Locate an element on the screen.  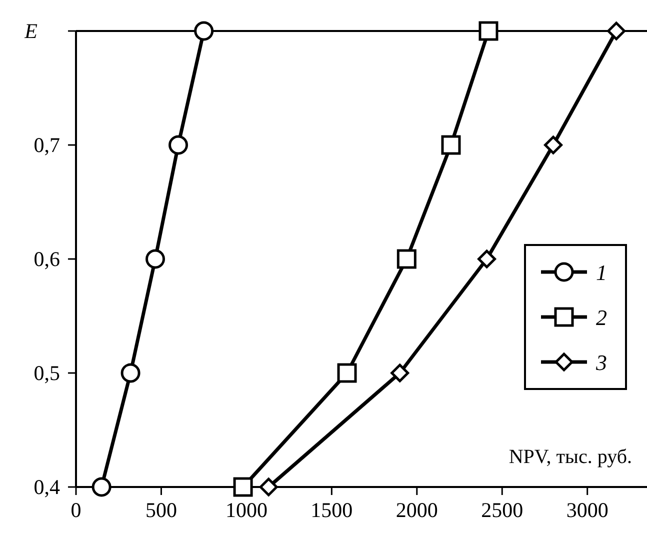
x-tick-label: 1000 is located at coordinates (246, 510).